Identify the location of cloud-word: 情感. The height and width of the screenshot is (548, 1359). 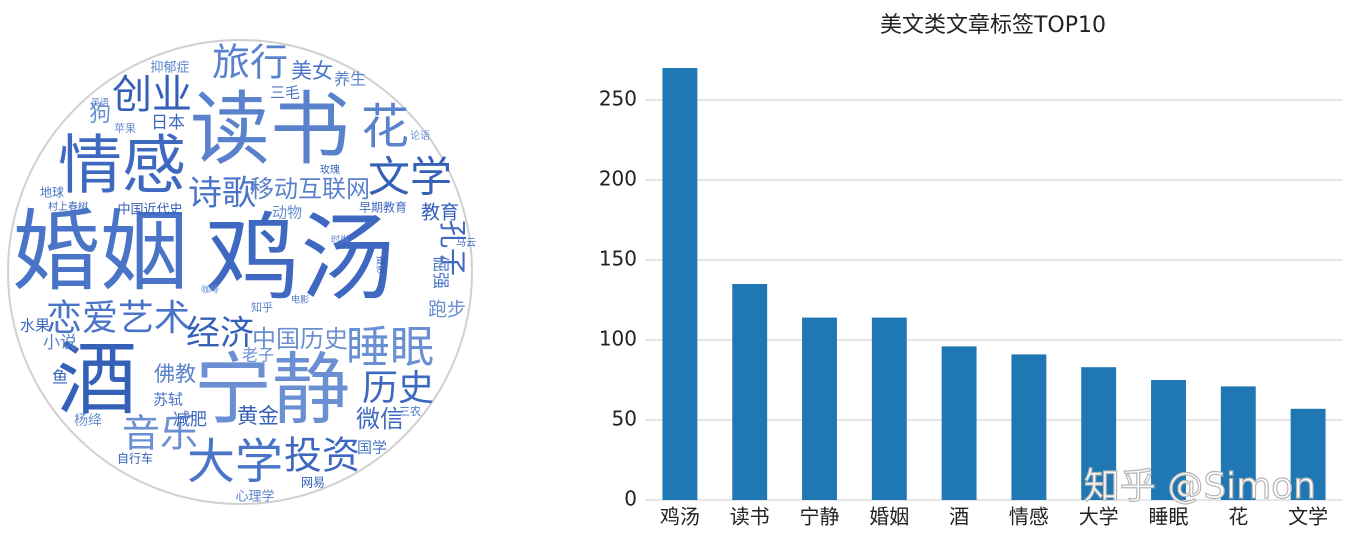
(122, 167).